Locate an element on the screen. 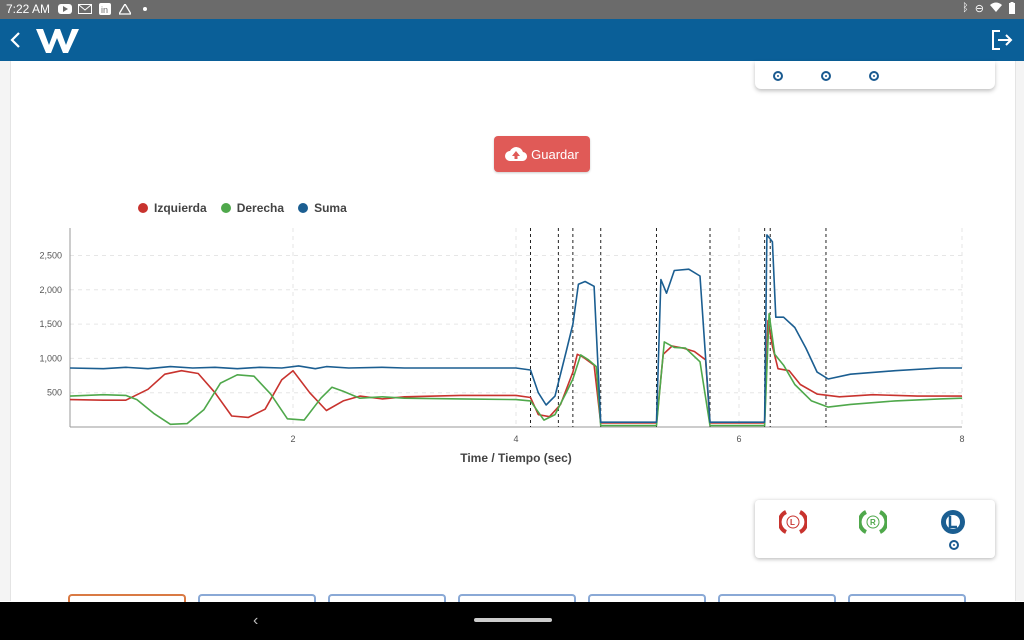  nav-home-pill is located at coordinates (513, 620).